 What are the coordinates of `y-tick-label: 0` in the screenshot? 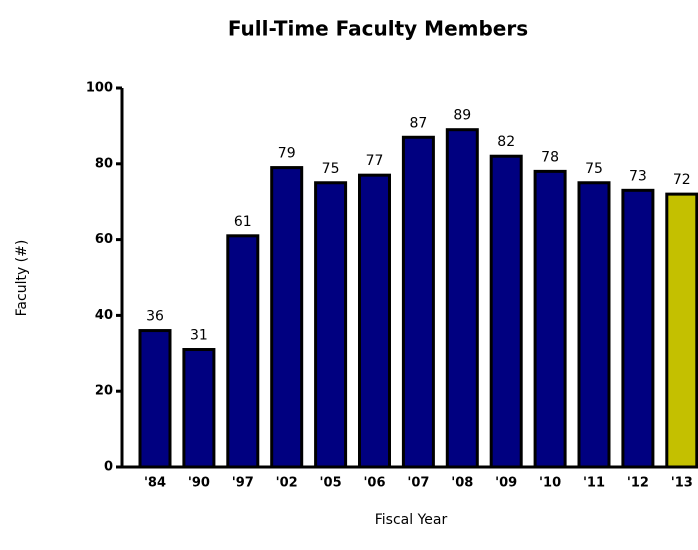 It's located at (108, 467).